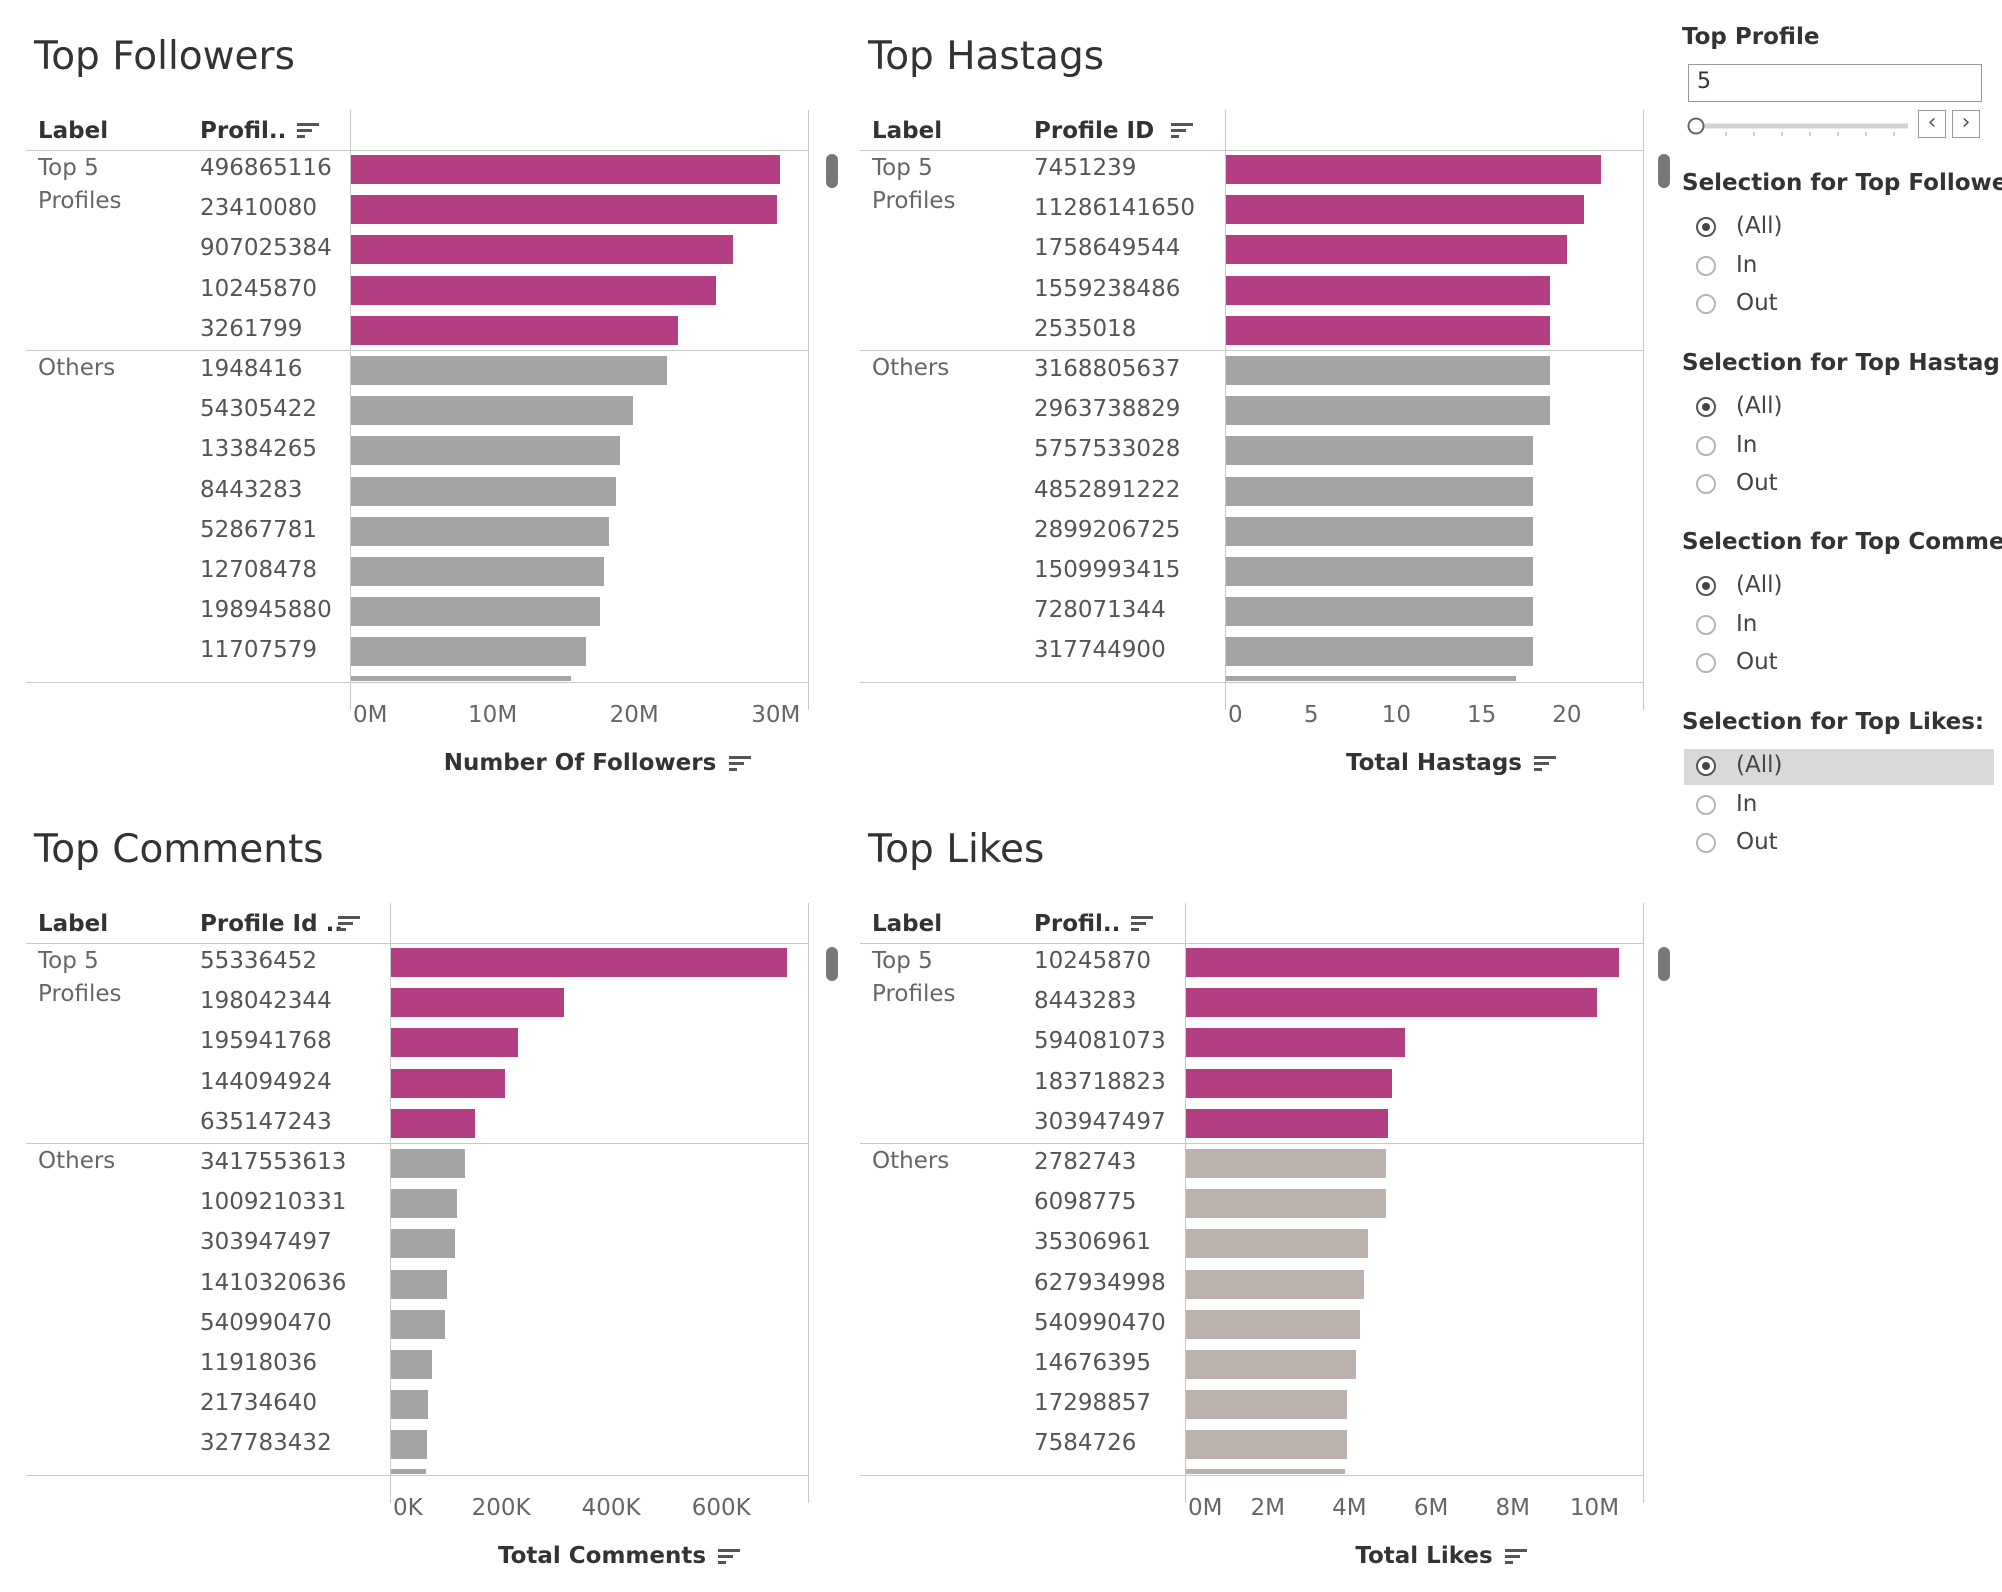 The height and width of the screenshot is (1592, 2002). Describe the element at coordinates (1801, 124) in the screenshot. I see `top-profile-slider` at that location.